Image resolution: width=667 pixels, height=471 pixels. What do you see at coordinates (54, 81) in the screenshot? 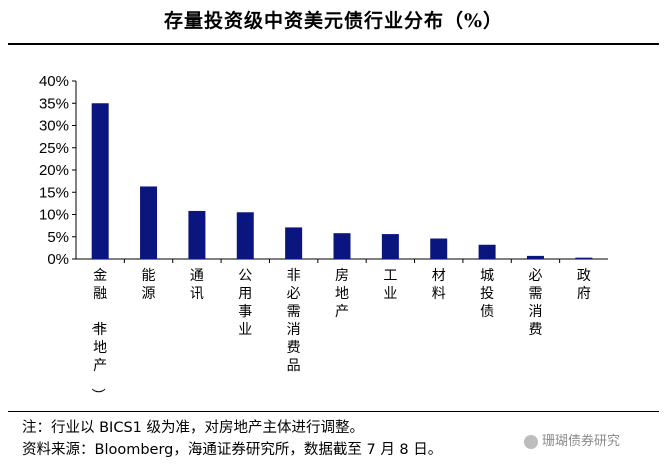
I see `y-tick-label: 40%` at bounding box center [54, 81].